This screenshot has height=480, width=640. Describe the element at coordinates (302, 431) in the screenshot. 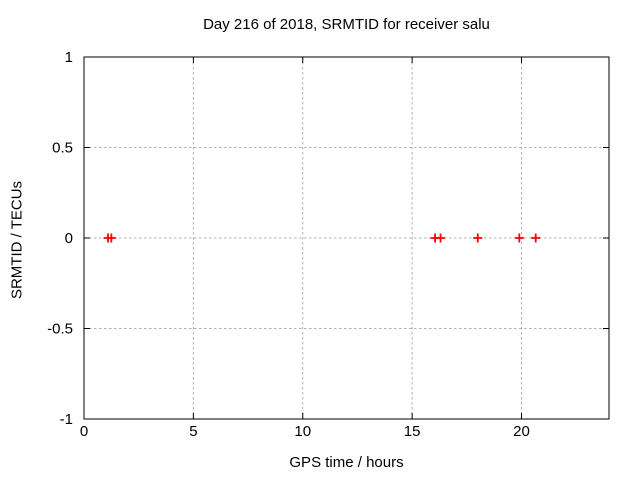

I see `x-tick-label: 10` at that location.